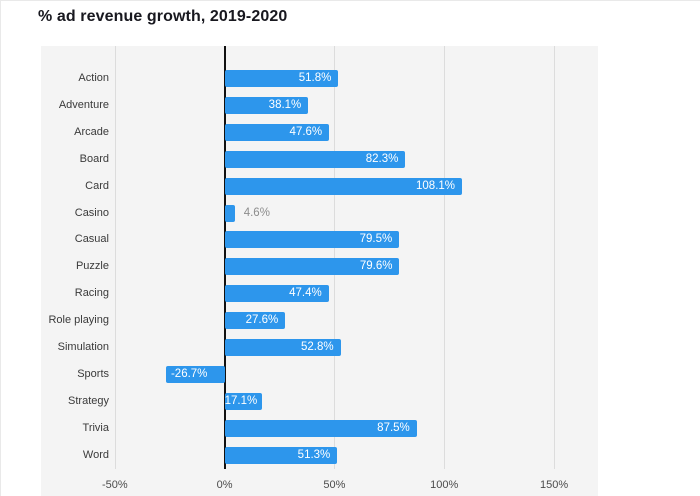 The image size is (700, 496). I want to click on x-axis-tick-label: -50%, so click(114, 485).